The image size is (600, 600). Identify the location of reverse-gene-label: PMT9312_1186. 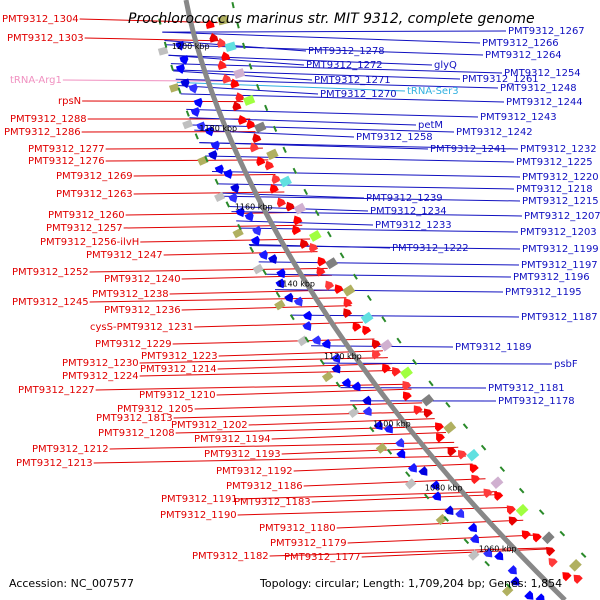
(264, 486).